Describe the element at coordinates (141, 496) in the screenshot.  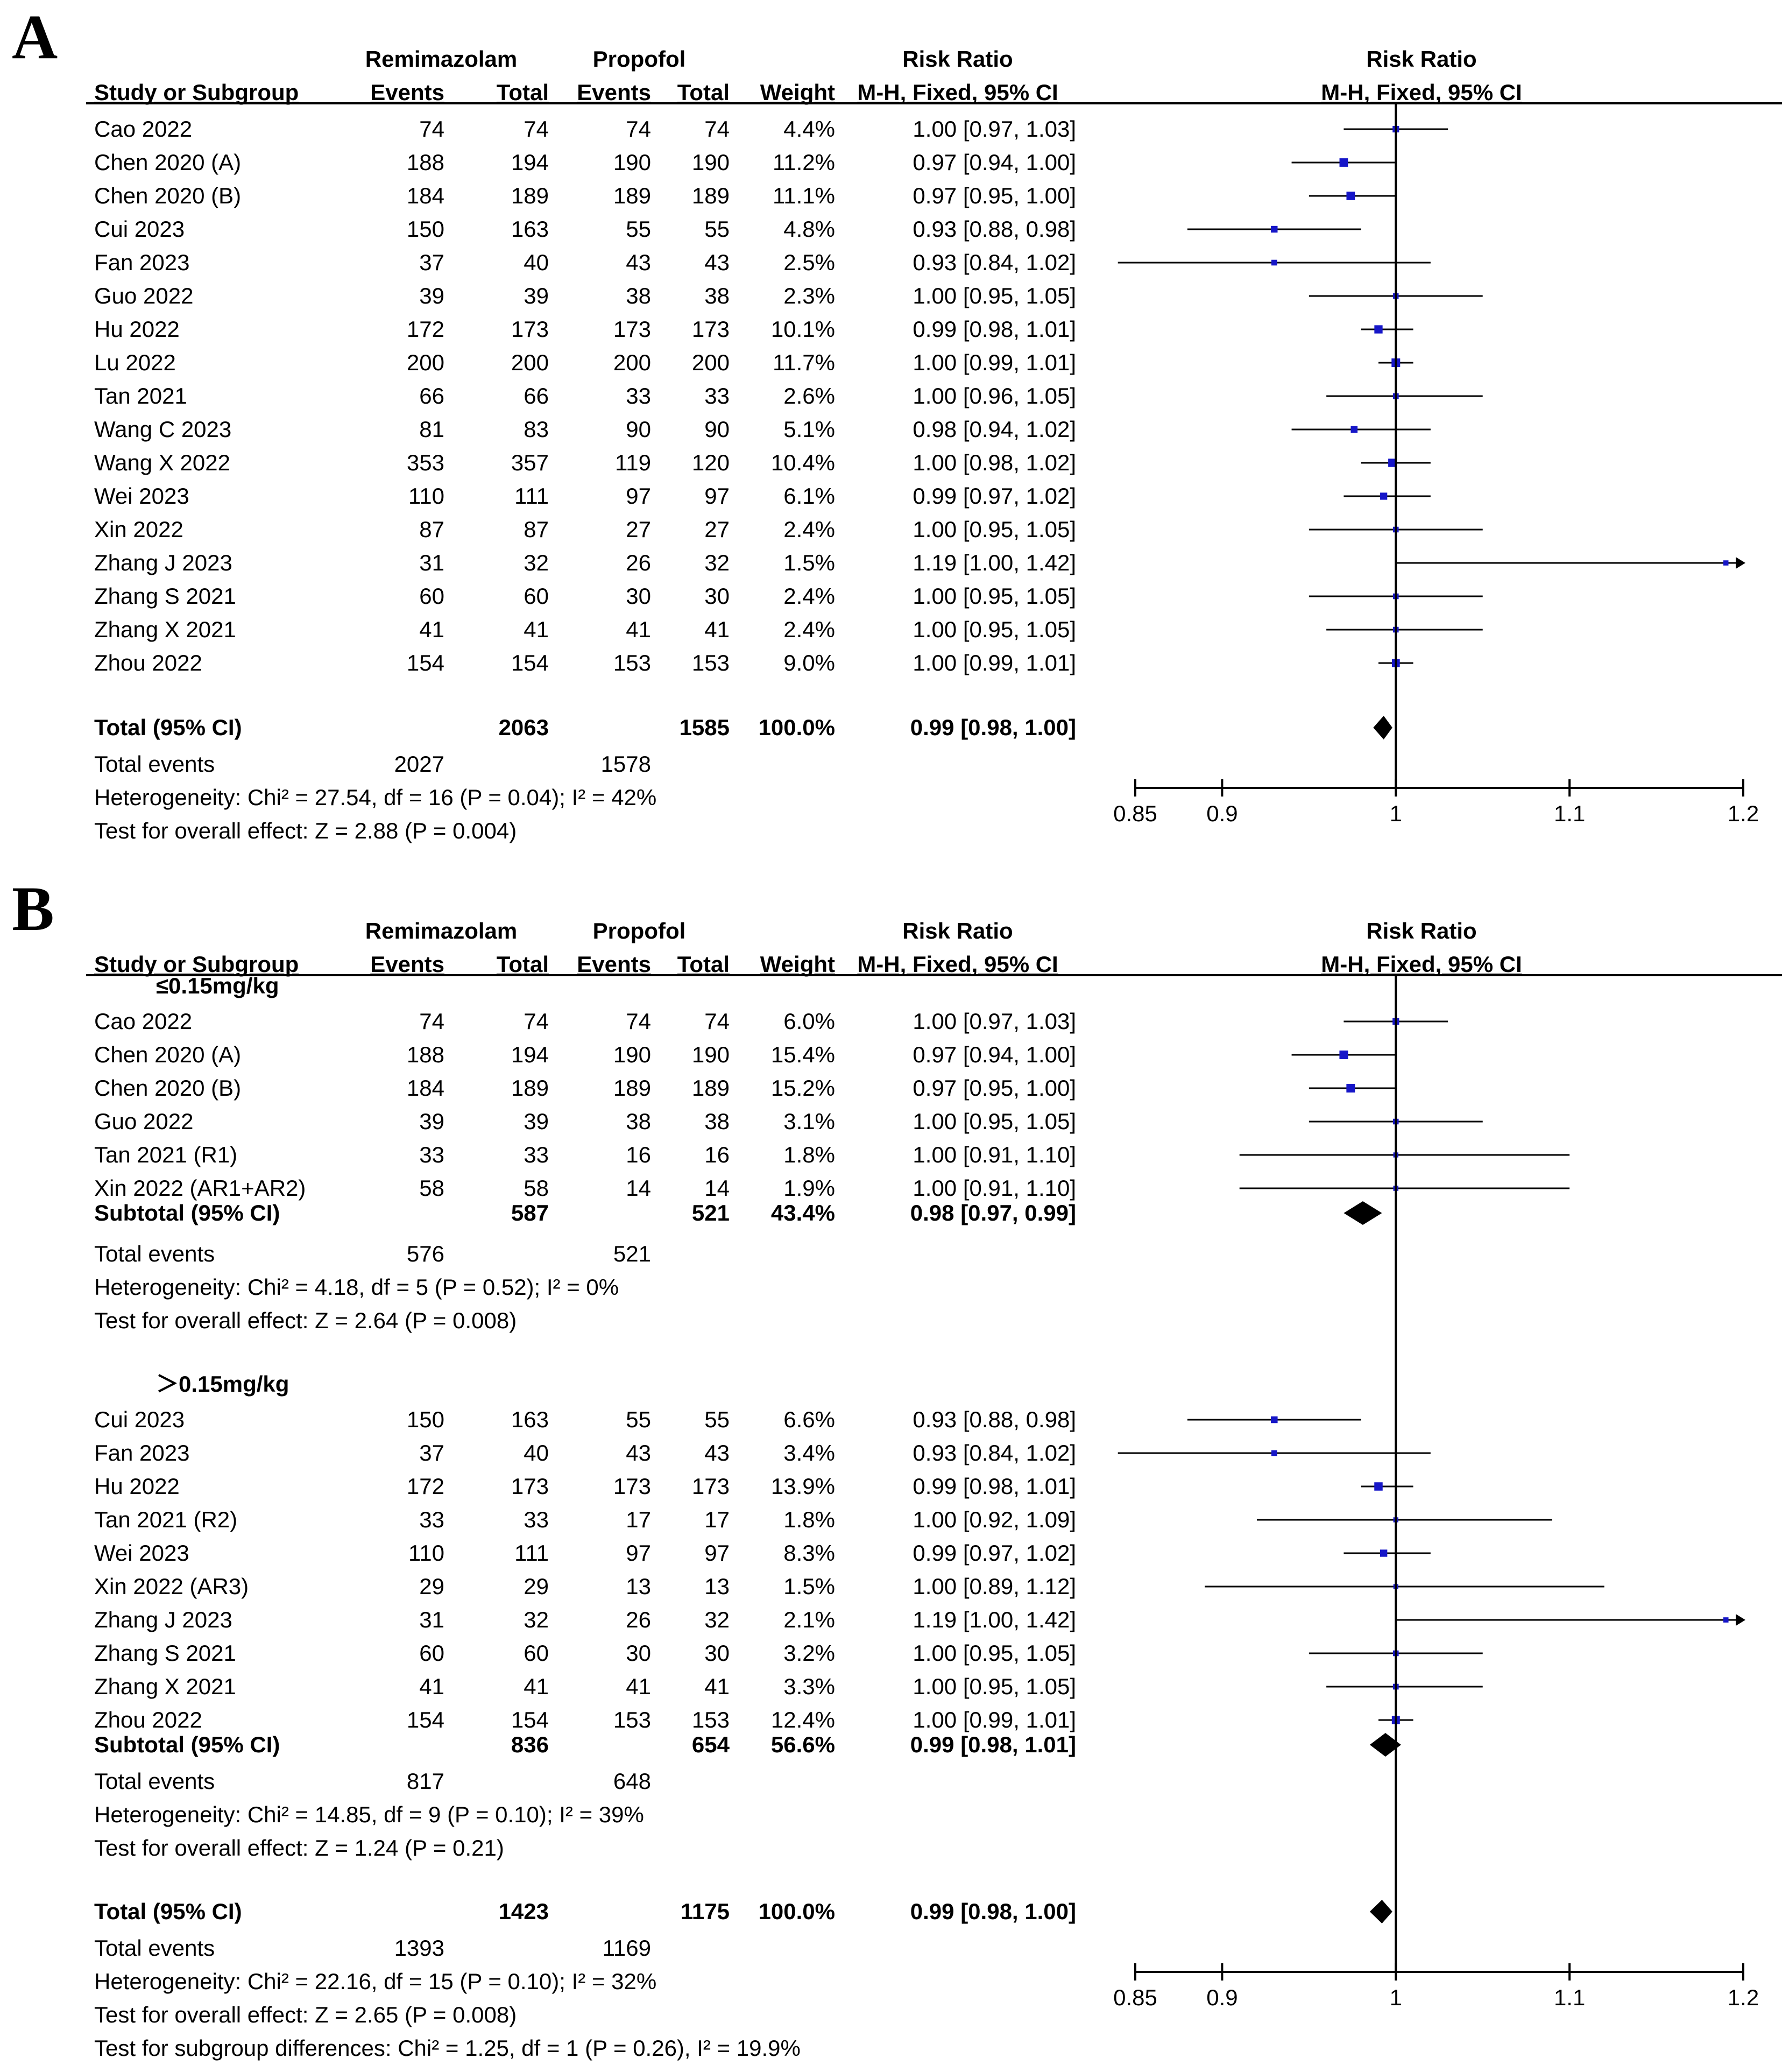
I see `study-name: Wei 2023` at that location.